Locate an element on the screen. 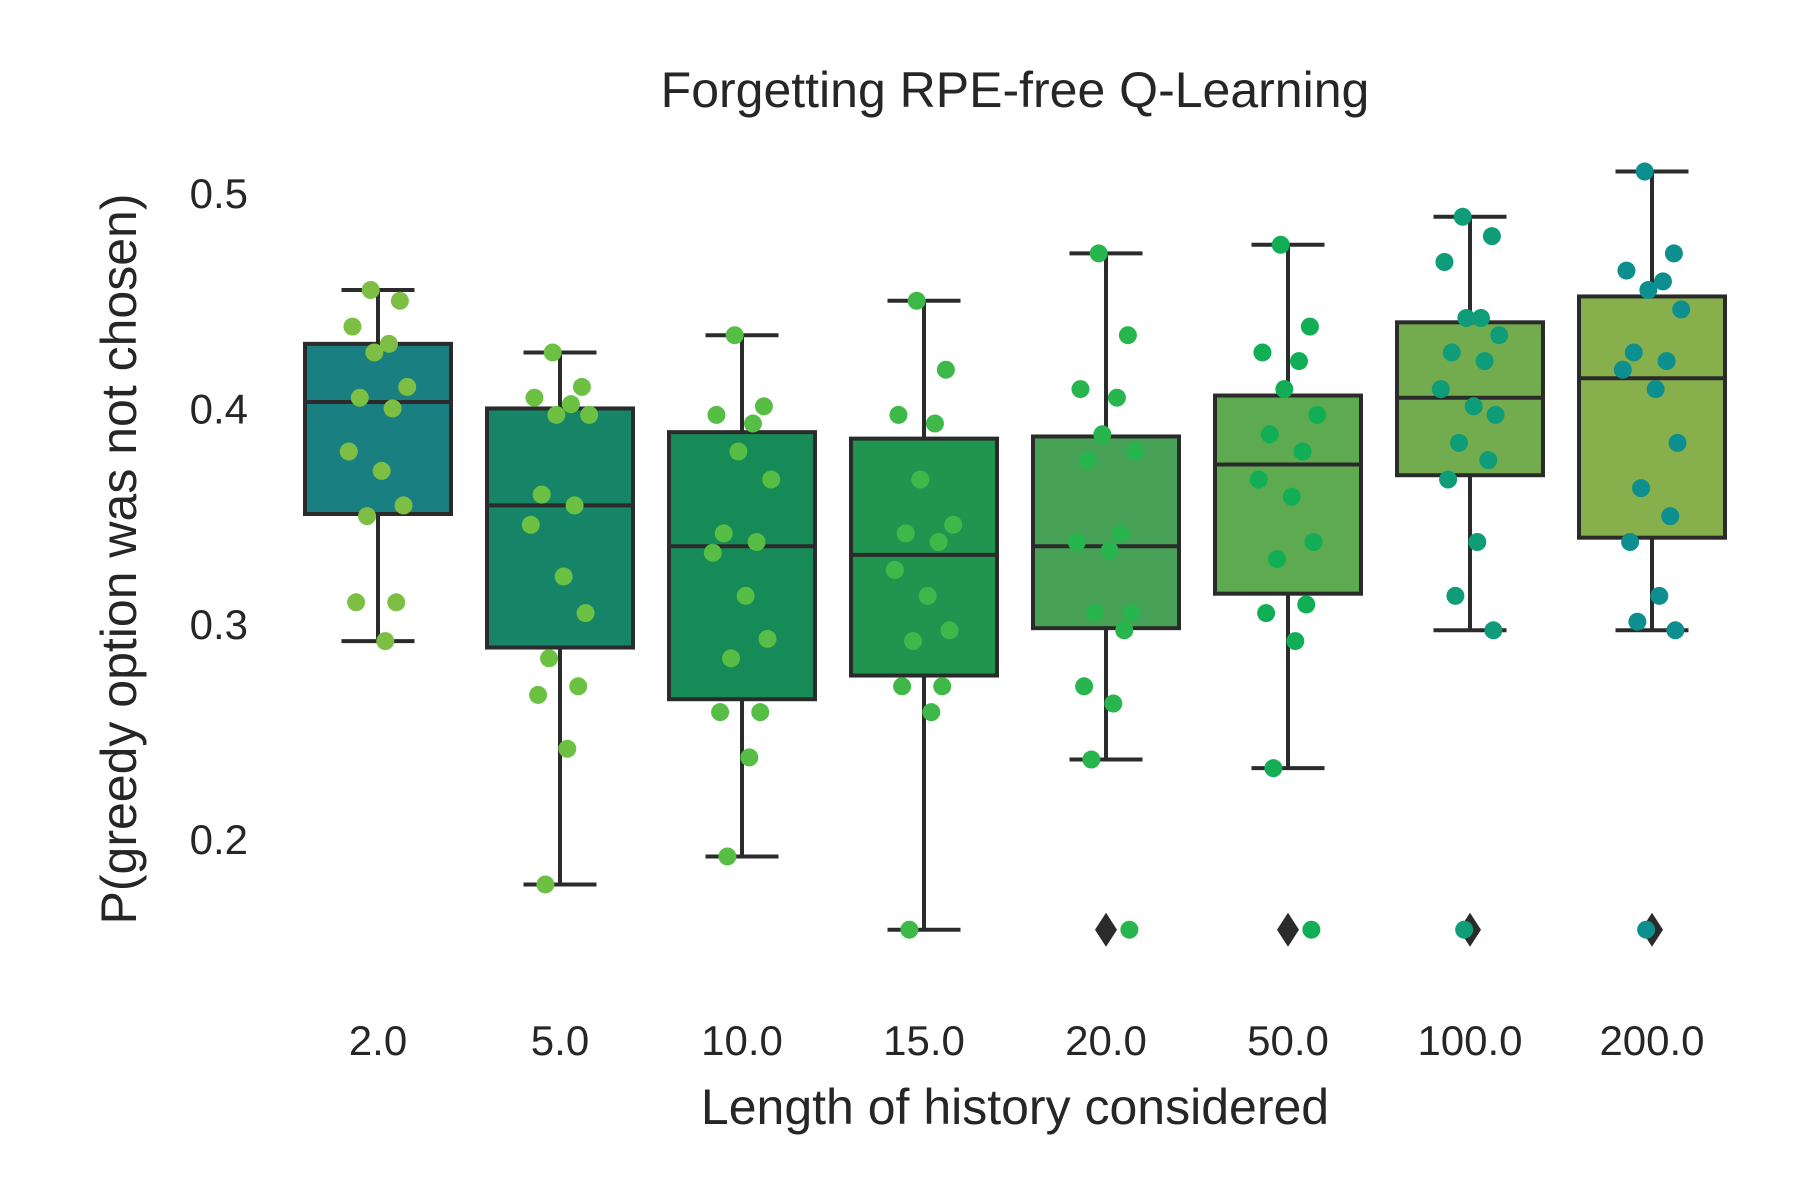 Image resolution: width=1800 pixels, height=1200 pixels. chart-title: Forgetting RPE-free Q-Learning is located at coordinates (1015, 90).